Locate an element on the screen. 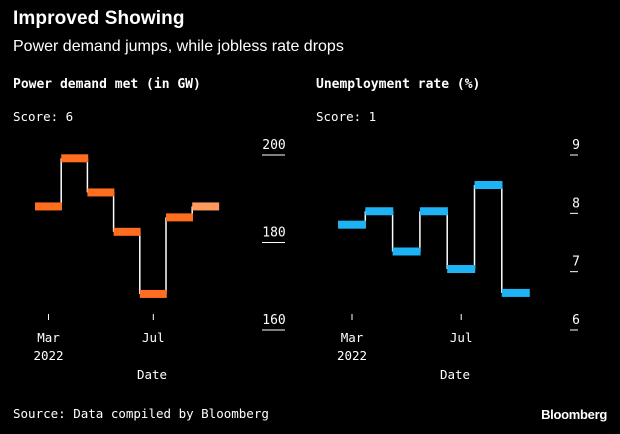  unemployment-y-tick-label: 9 is located at coordinates (576, 145).